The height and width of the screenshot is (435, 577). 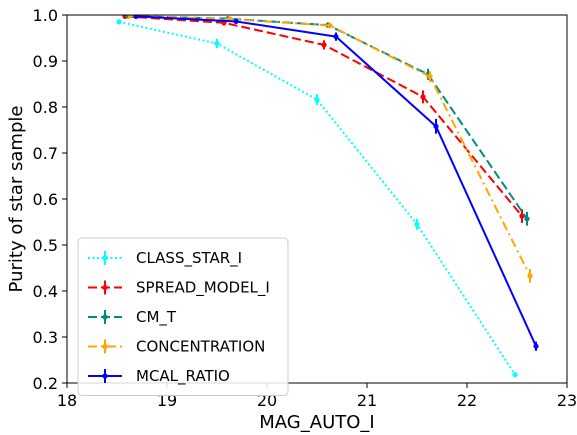 What do you see at coordinates (45, 107) in the screenshot?
I see `y-tick-label: 0.8` at bounding box center [45, 107].